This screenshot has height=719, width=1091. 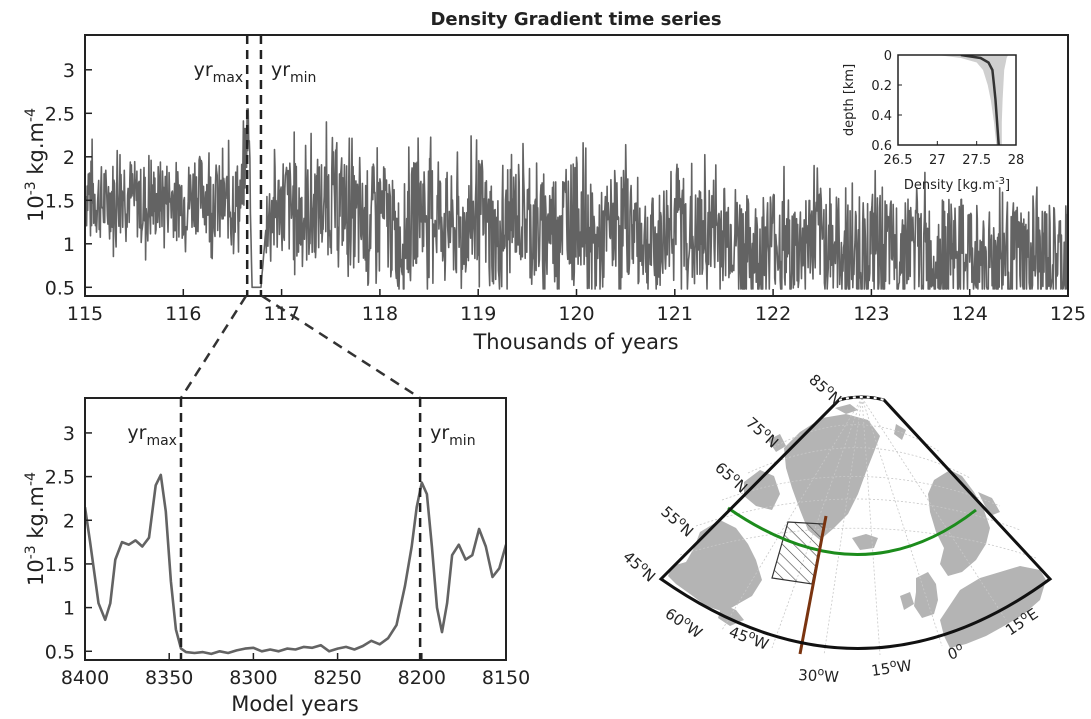 I want to click on land-ireland, so click(x=907, y=601).